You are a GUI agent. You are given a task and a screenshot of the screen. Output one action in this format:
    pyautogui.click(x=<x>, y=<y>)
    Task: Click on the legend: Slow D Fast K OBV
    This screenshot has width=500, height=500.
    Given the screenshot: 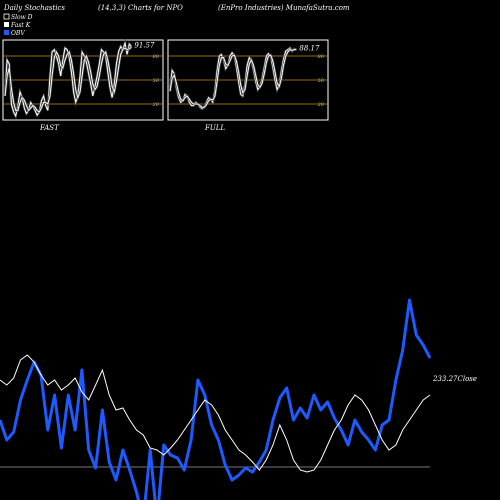 What is the action you would take?
    pyautogui.click(x=18, y=25)
    